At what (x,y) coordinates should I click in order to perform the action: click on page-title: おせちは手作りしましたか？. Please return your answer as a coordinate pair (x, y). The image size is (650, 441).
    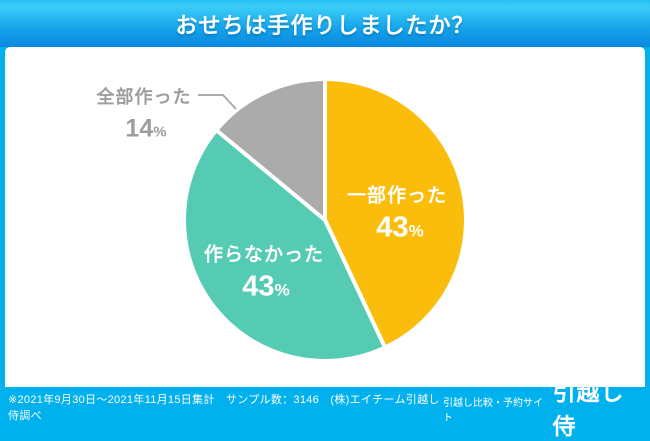
    Looking at the image, I should click on (325, 25).